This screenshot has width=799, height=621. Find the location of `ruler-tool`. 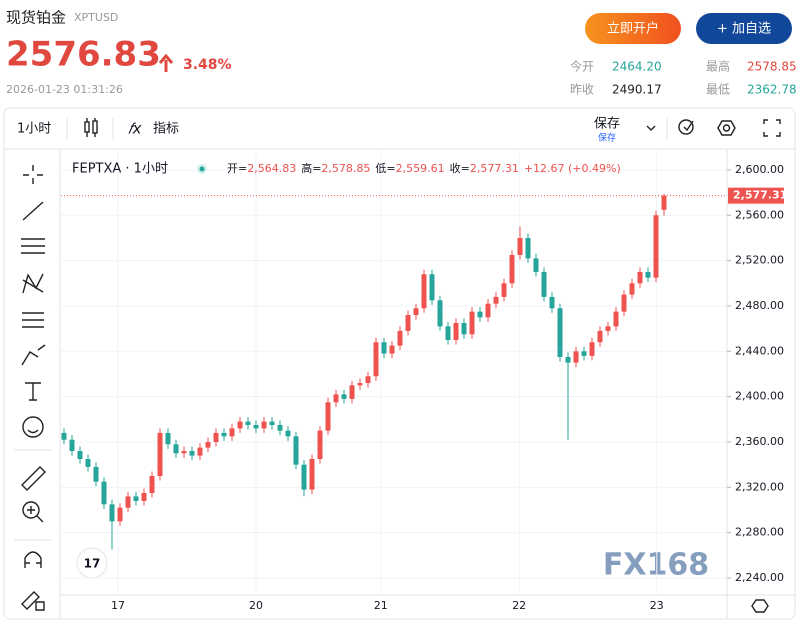

ruler-tool is located at coordinates (33, 478).